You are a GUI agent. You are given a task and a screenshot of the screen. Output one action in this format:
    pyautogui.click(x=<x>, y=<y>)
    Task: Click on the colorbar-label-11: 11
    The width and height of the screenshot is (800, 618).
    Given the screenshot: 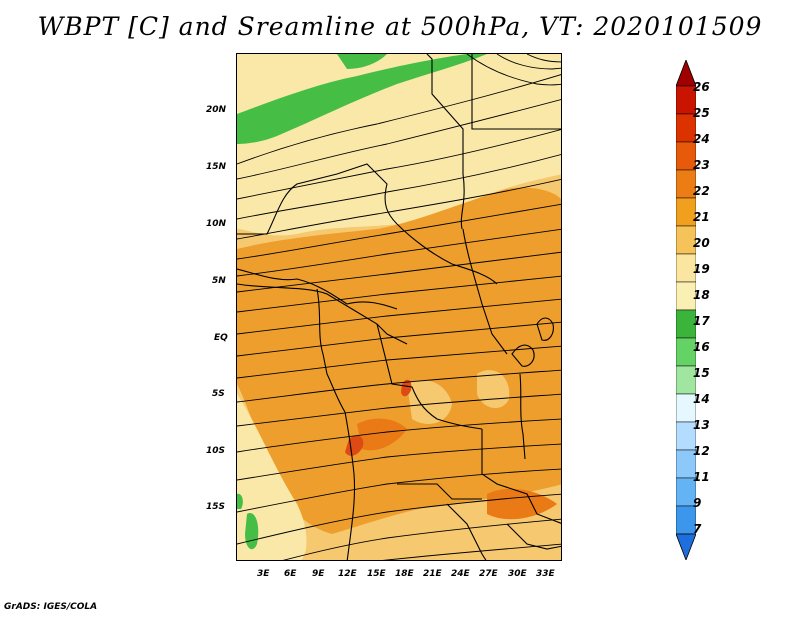 What is the action you would take?
    pyautogui.click(x=701, y=477)
    